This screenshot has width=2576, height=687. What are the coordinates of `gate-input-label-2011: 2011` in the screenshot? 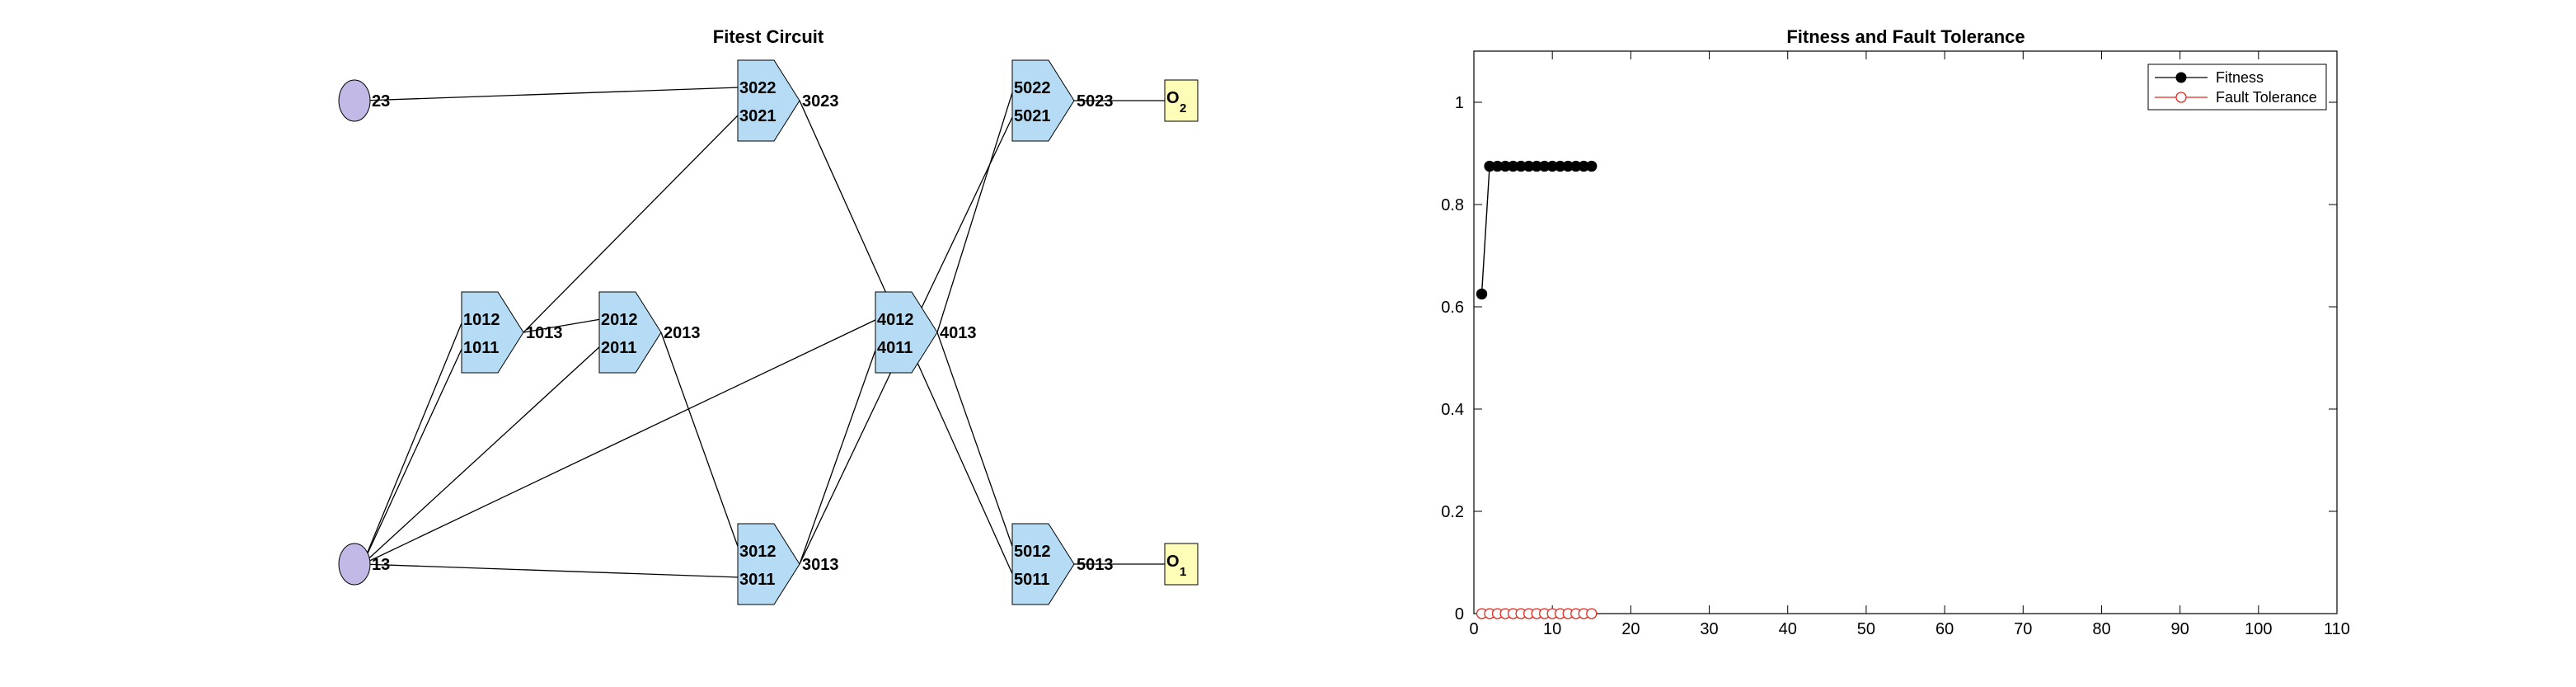 It's located at (618, 348).